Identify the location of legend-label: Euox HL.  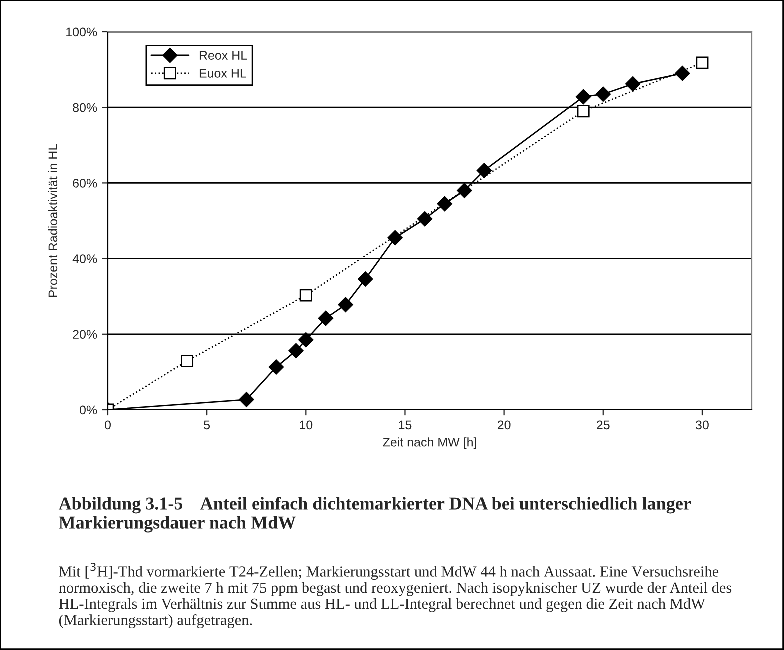
(223, 73).